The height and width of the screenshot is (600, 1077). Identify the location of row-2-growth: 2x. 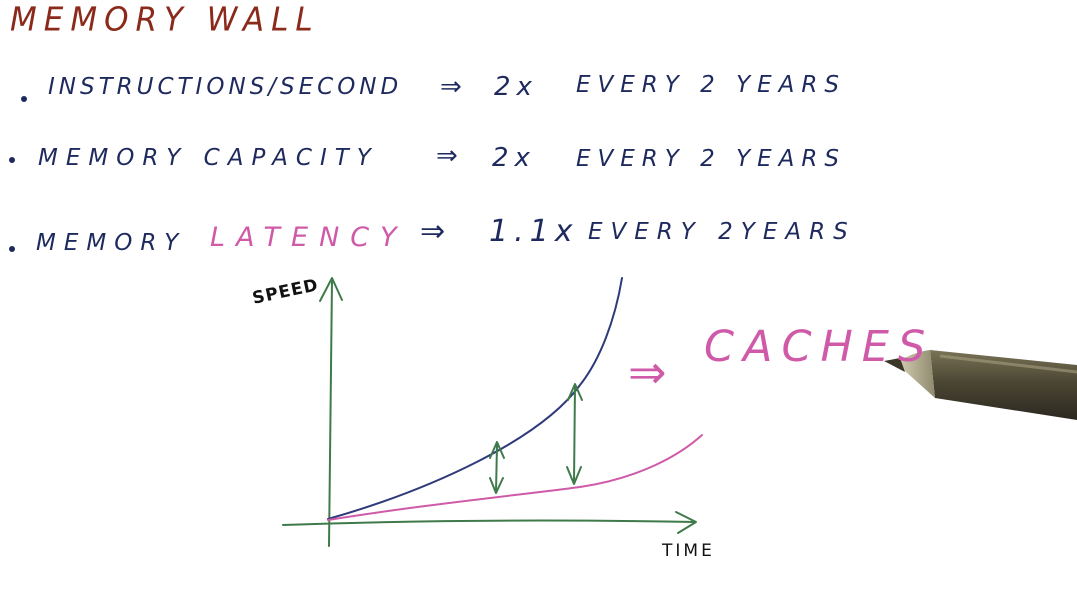
(514, 158).